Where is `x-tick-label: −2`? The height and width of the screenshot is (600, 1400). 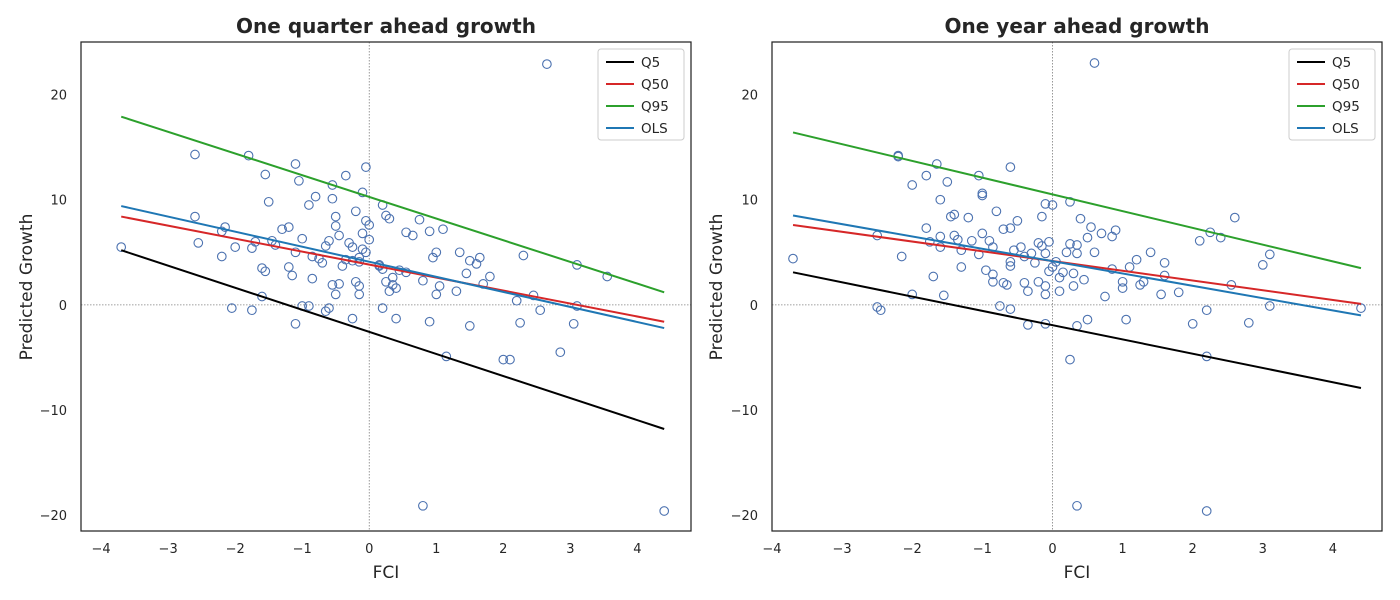 x-tick-label: −2 is located at coordinates (235, 549).